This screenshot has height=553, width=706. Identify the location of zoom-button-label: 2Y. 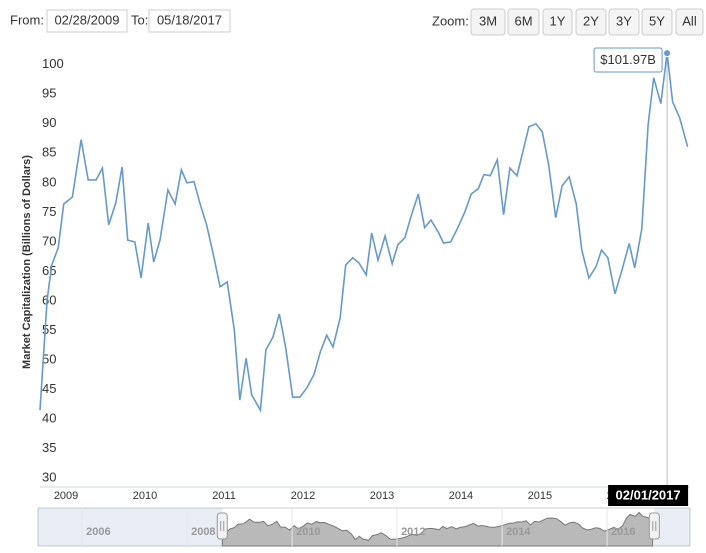
(591, 20).